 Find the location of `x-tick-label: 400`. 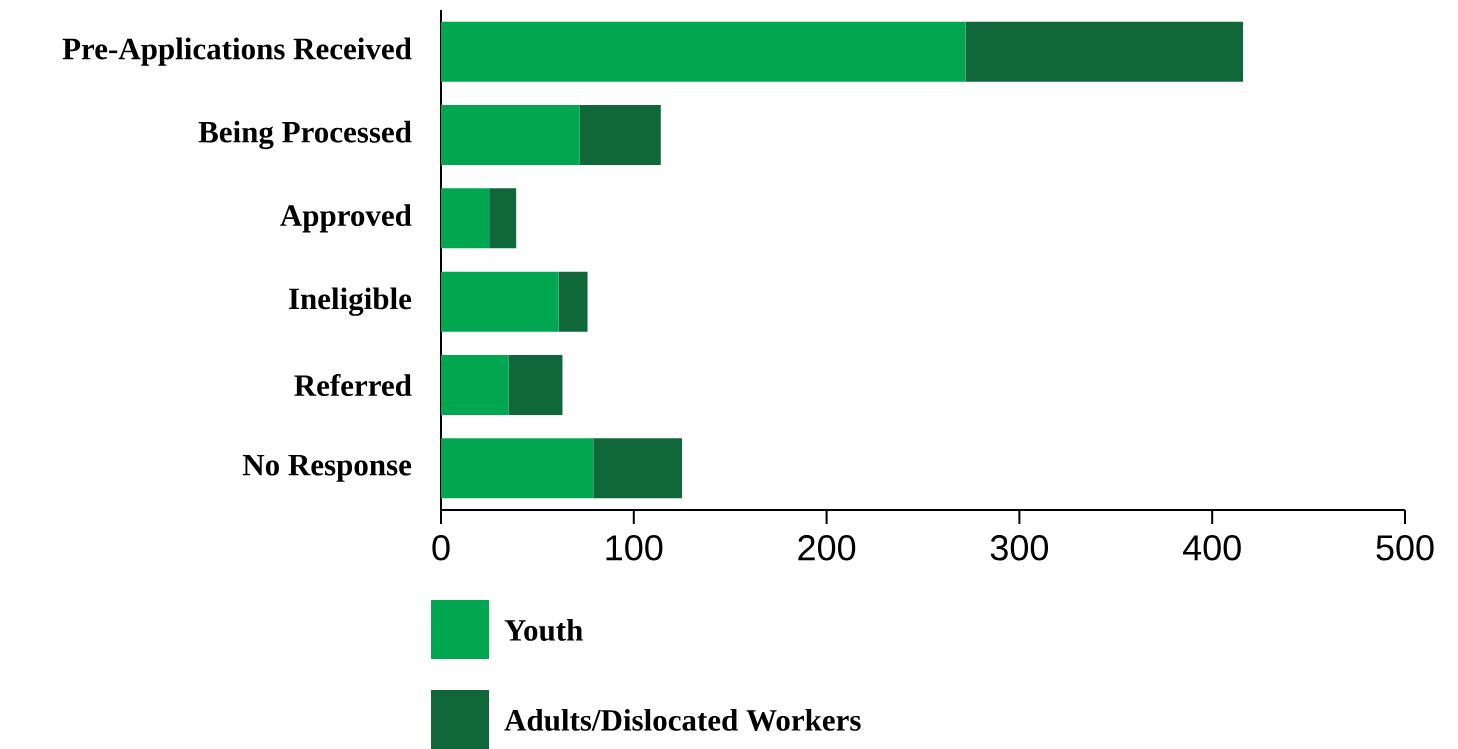

x-tick-label: 400 is located at coordinates (1211, 548).